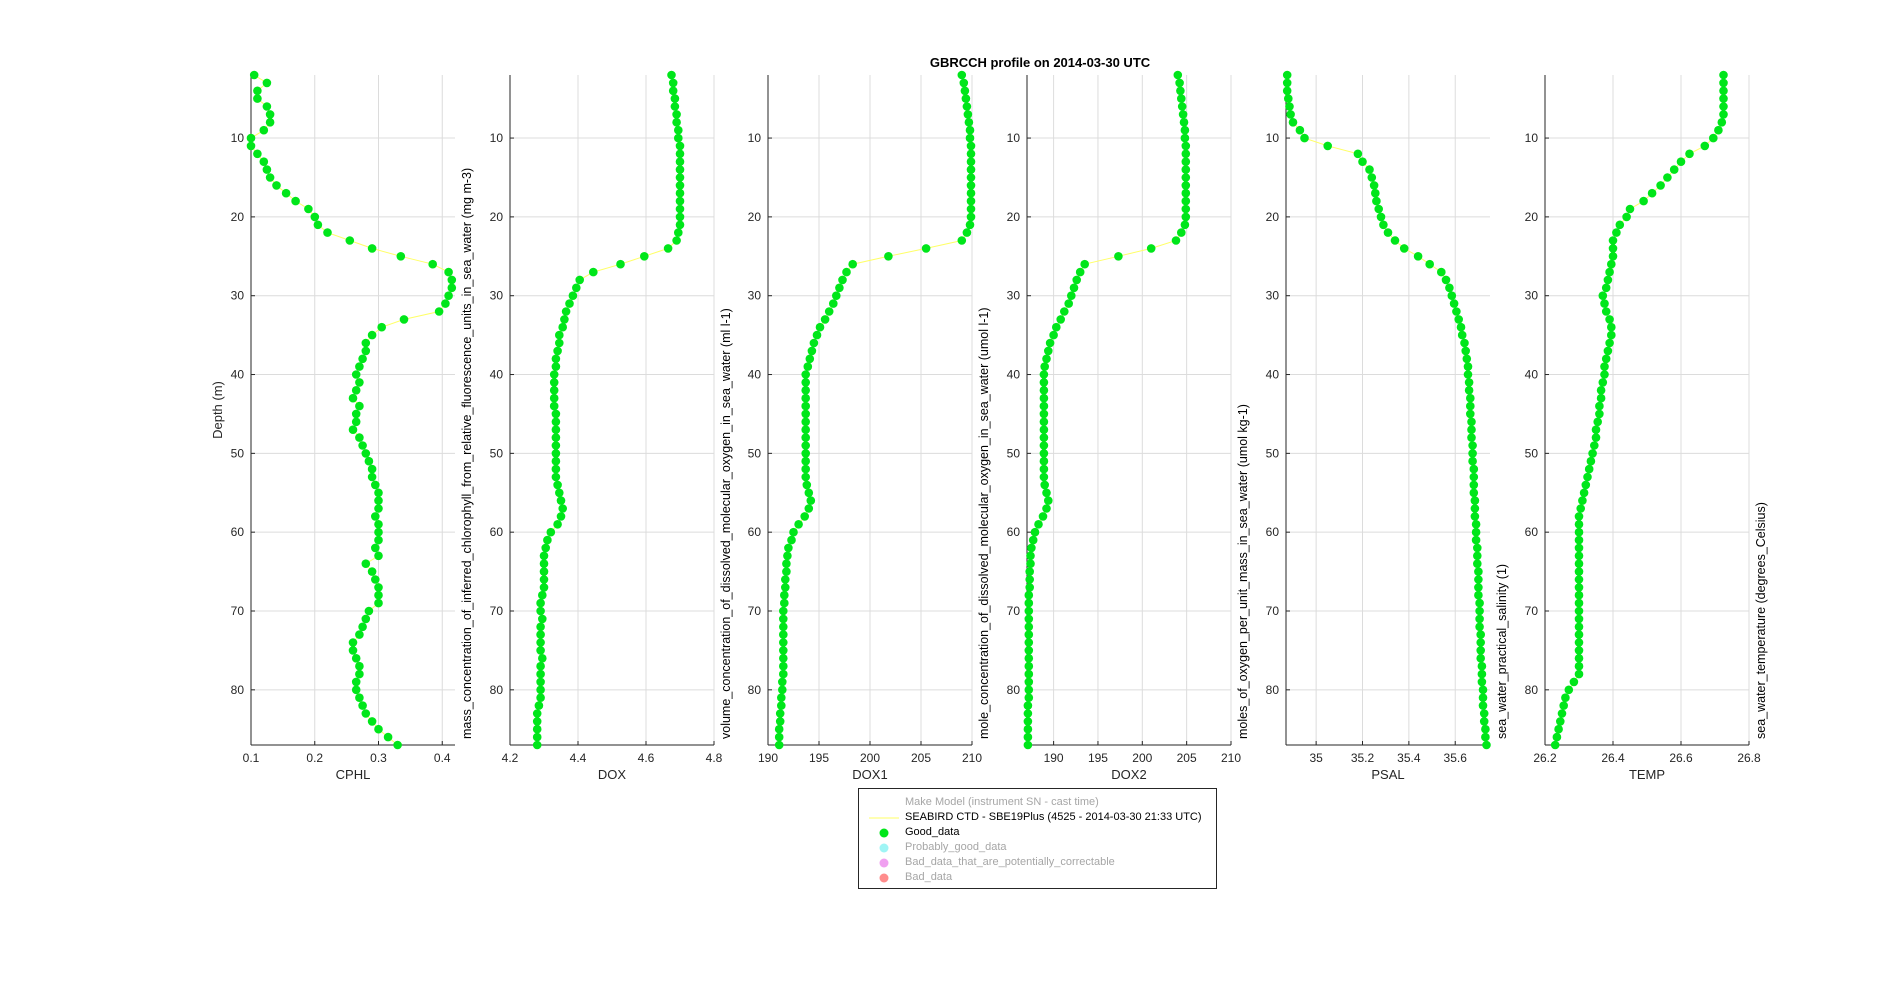  What do you see at coordinates (238, 296) in the screenshot?
I see `y-tick-label: 30` at bounding box center [238, 296].